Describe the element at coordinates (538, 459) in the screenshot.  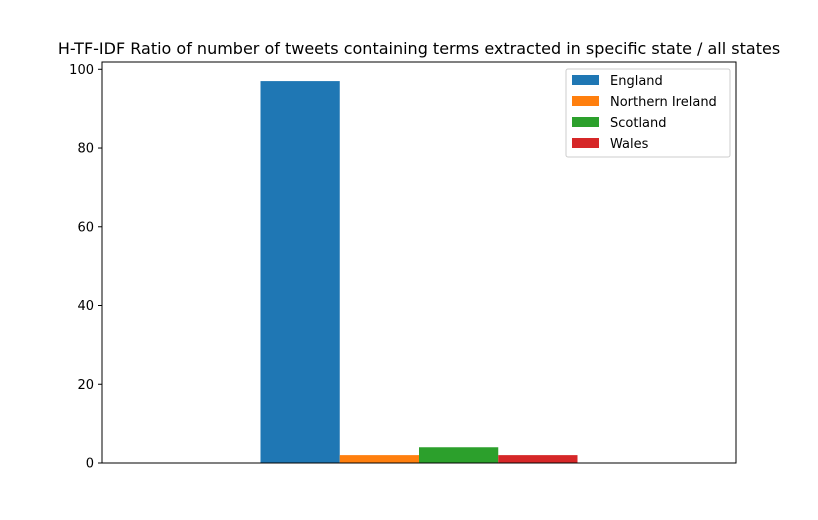
I see `bar-wales` at that location.